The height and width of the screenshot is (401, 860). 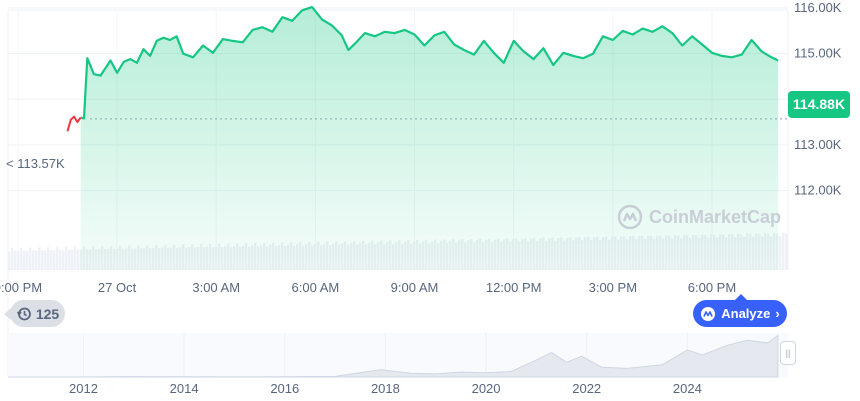 I want to click on coinmarketcap-logo-icon, so click(x=630, y=217).